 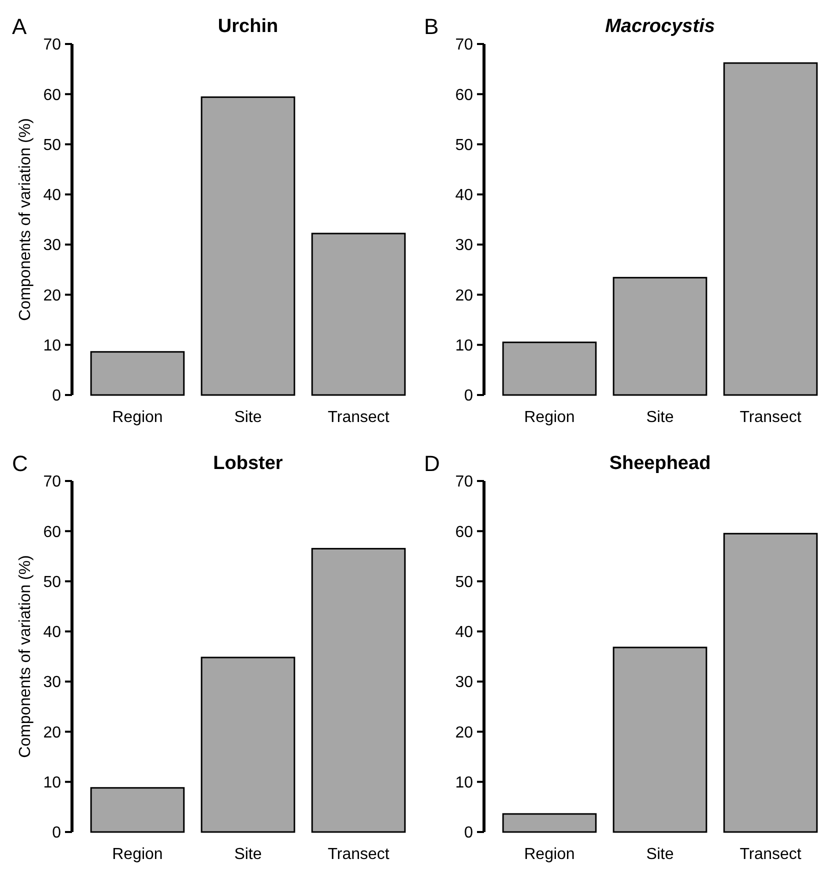 What do you see at coordinates (19, 26) in the screenshot?
I see `text: A` at bounding box center [19, 26].